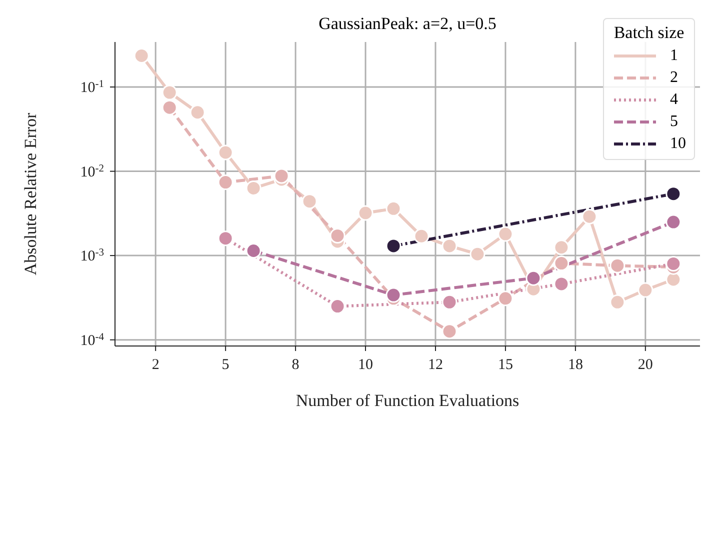 This screenshot has height=560, width=703. What do you see at coordinates (575, 365) in the screenshot?
I see `x-tick-label: 18` at bounding box center [575, 365].